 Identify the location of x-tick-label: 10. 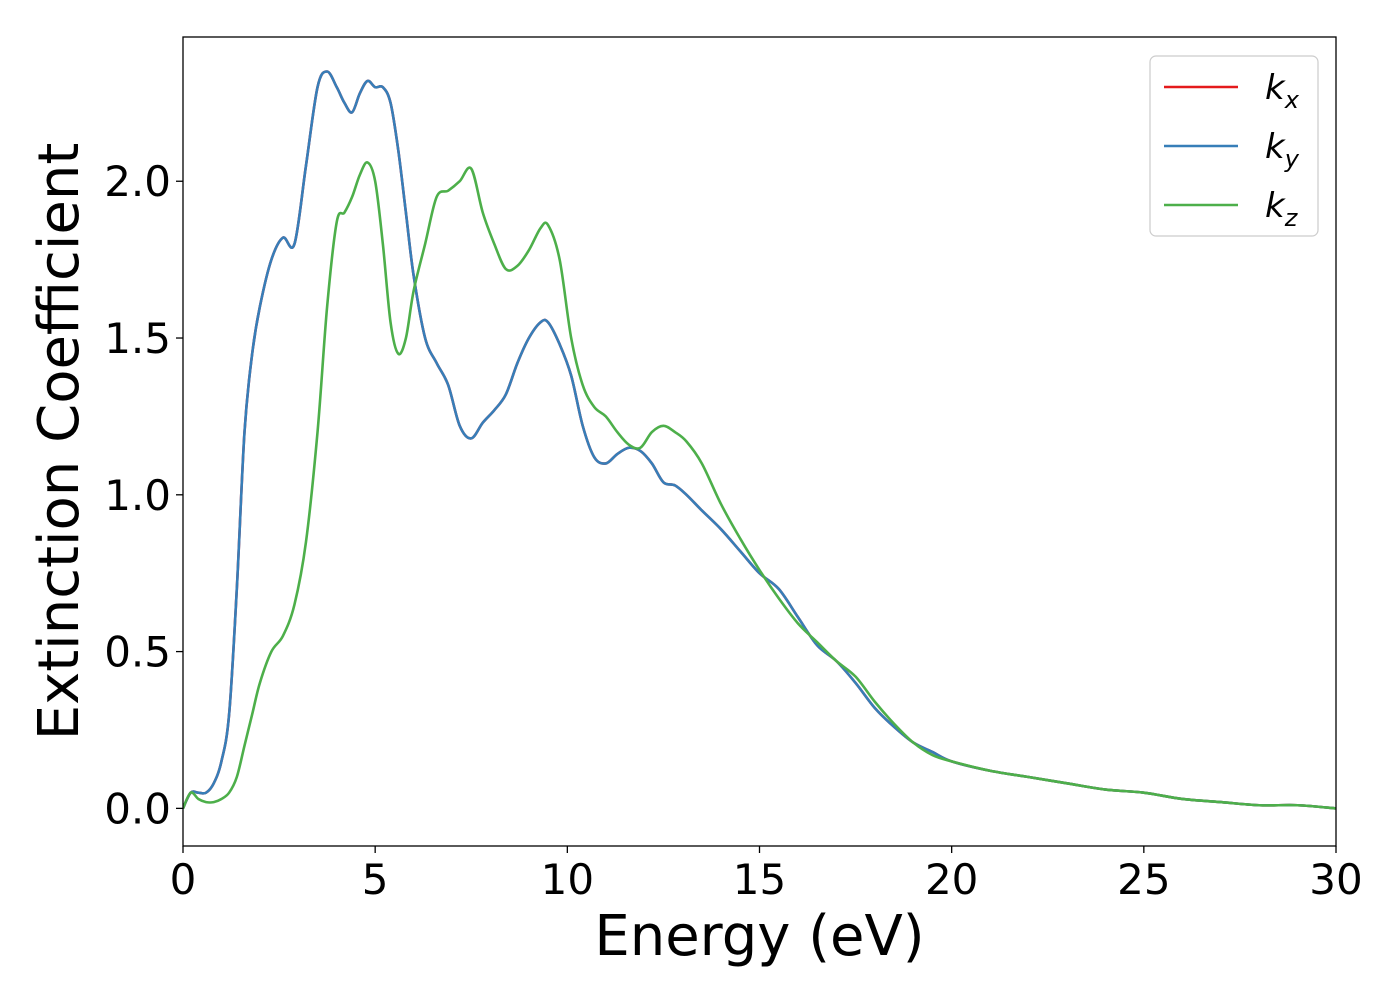
(567, 879).